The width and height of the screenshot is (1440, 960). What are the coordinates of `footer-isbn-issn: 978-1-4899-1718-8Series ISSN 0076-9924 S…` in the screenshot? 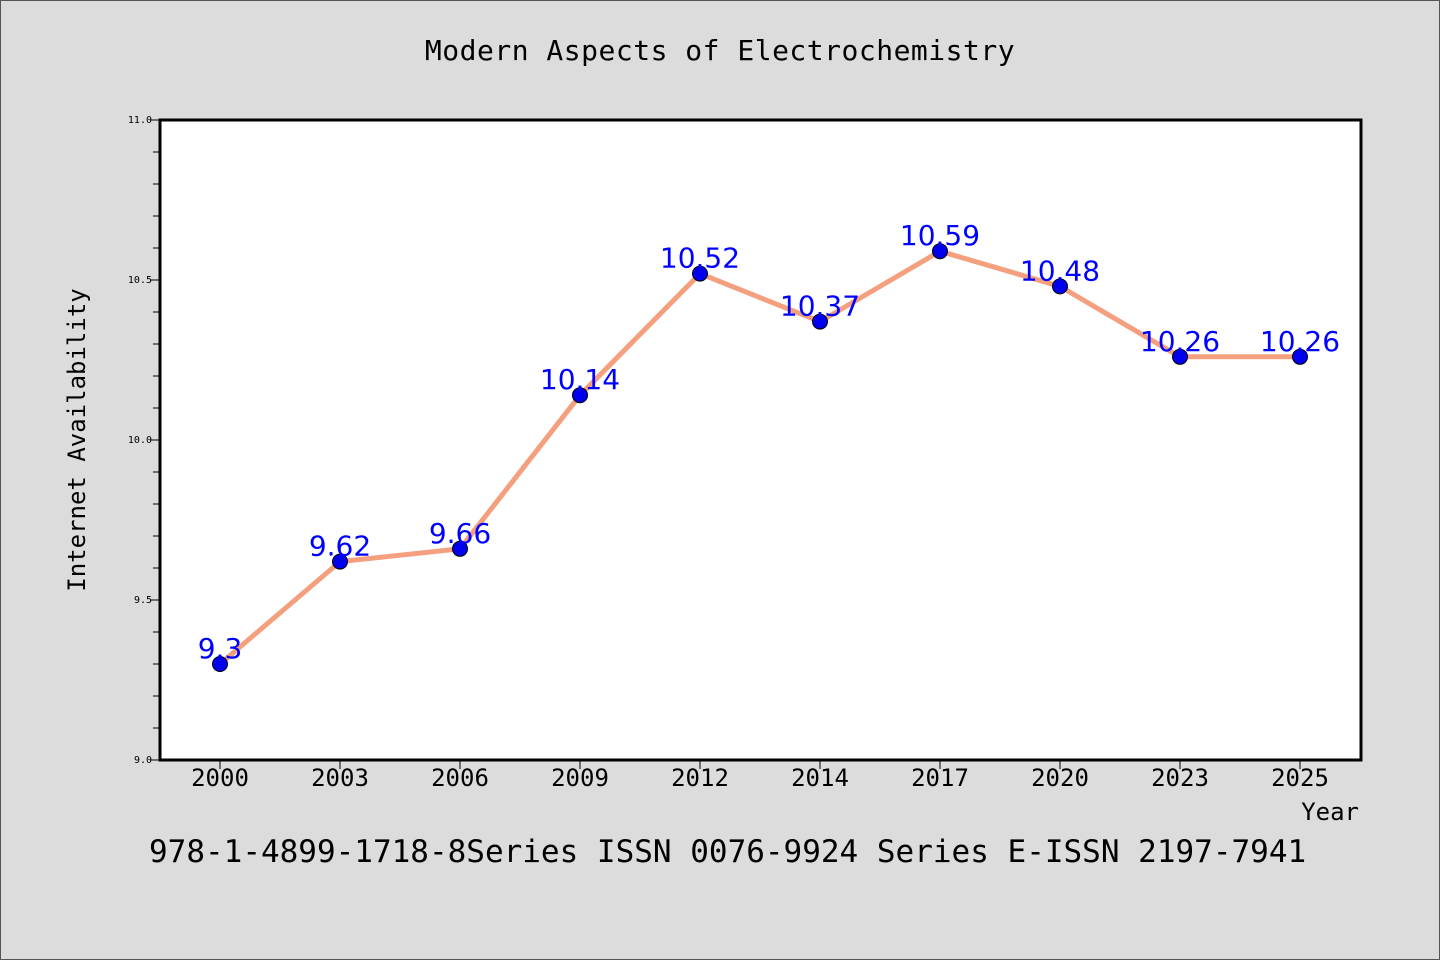 It's located at (728, 852).